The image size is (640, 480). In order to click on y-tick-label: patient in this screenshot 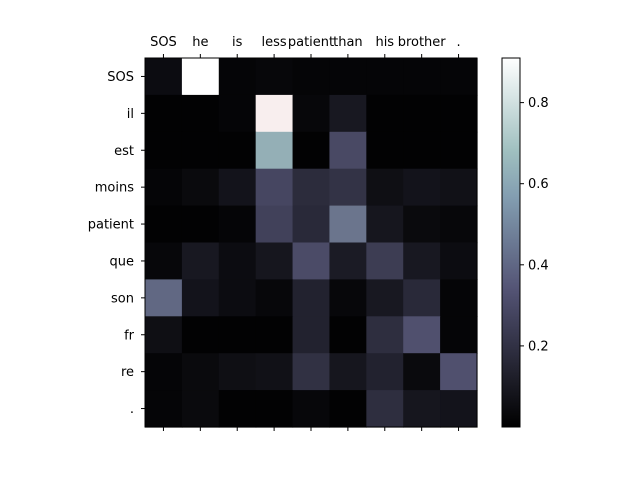, I will do `click(111, 225)`.